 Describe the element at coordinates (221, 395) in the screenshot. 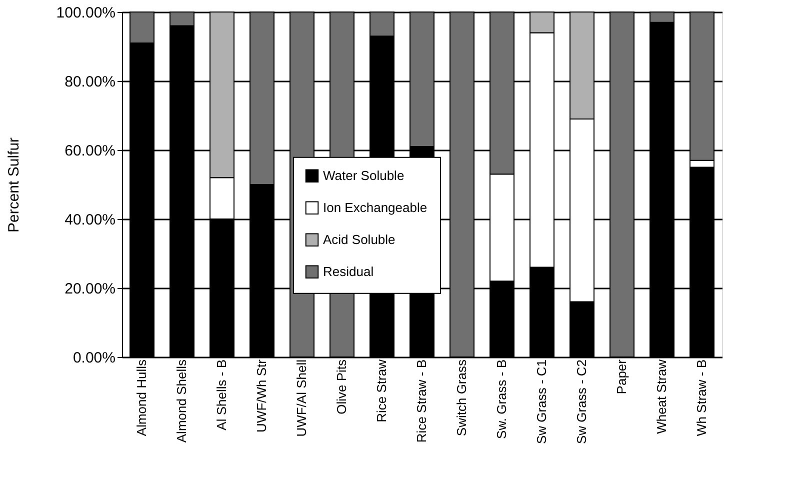

I see `x-tick-label: Al Shells - B` at that location.